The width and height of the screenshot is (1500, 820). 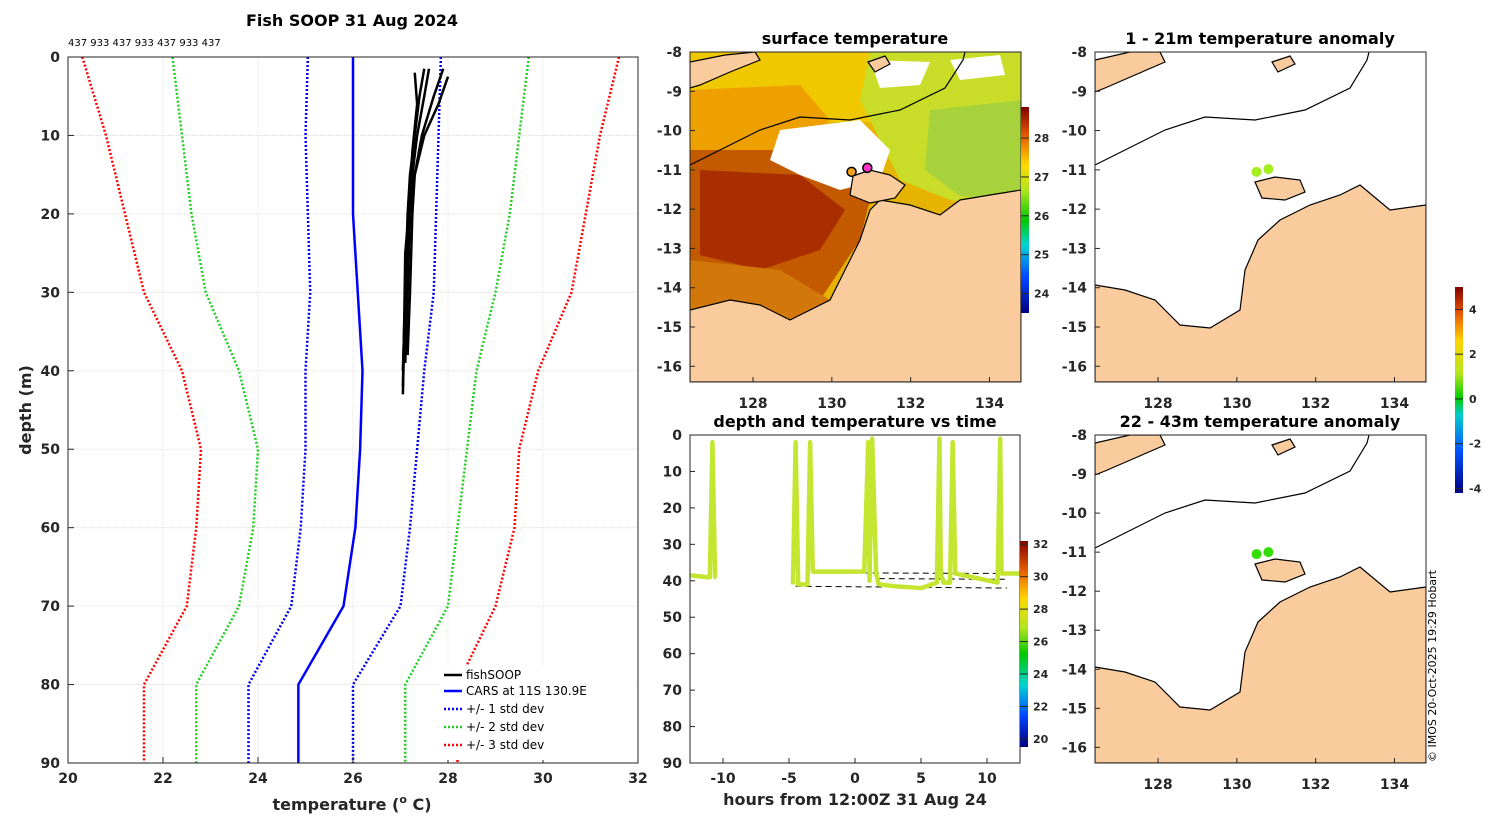 I want to click on anomaly1-map, so click(x=1260, y=217).